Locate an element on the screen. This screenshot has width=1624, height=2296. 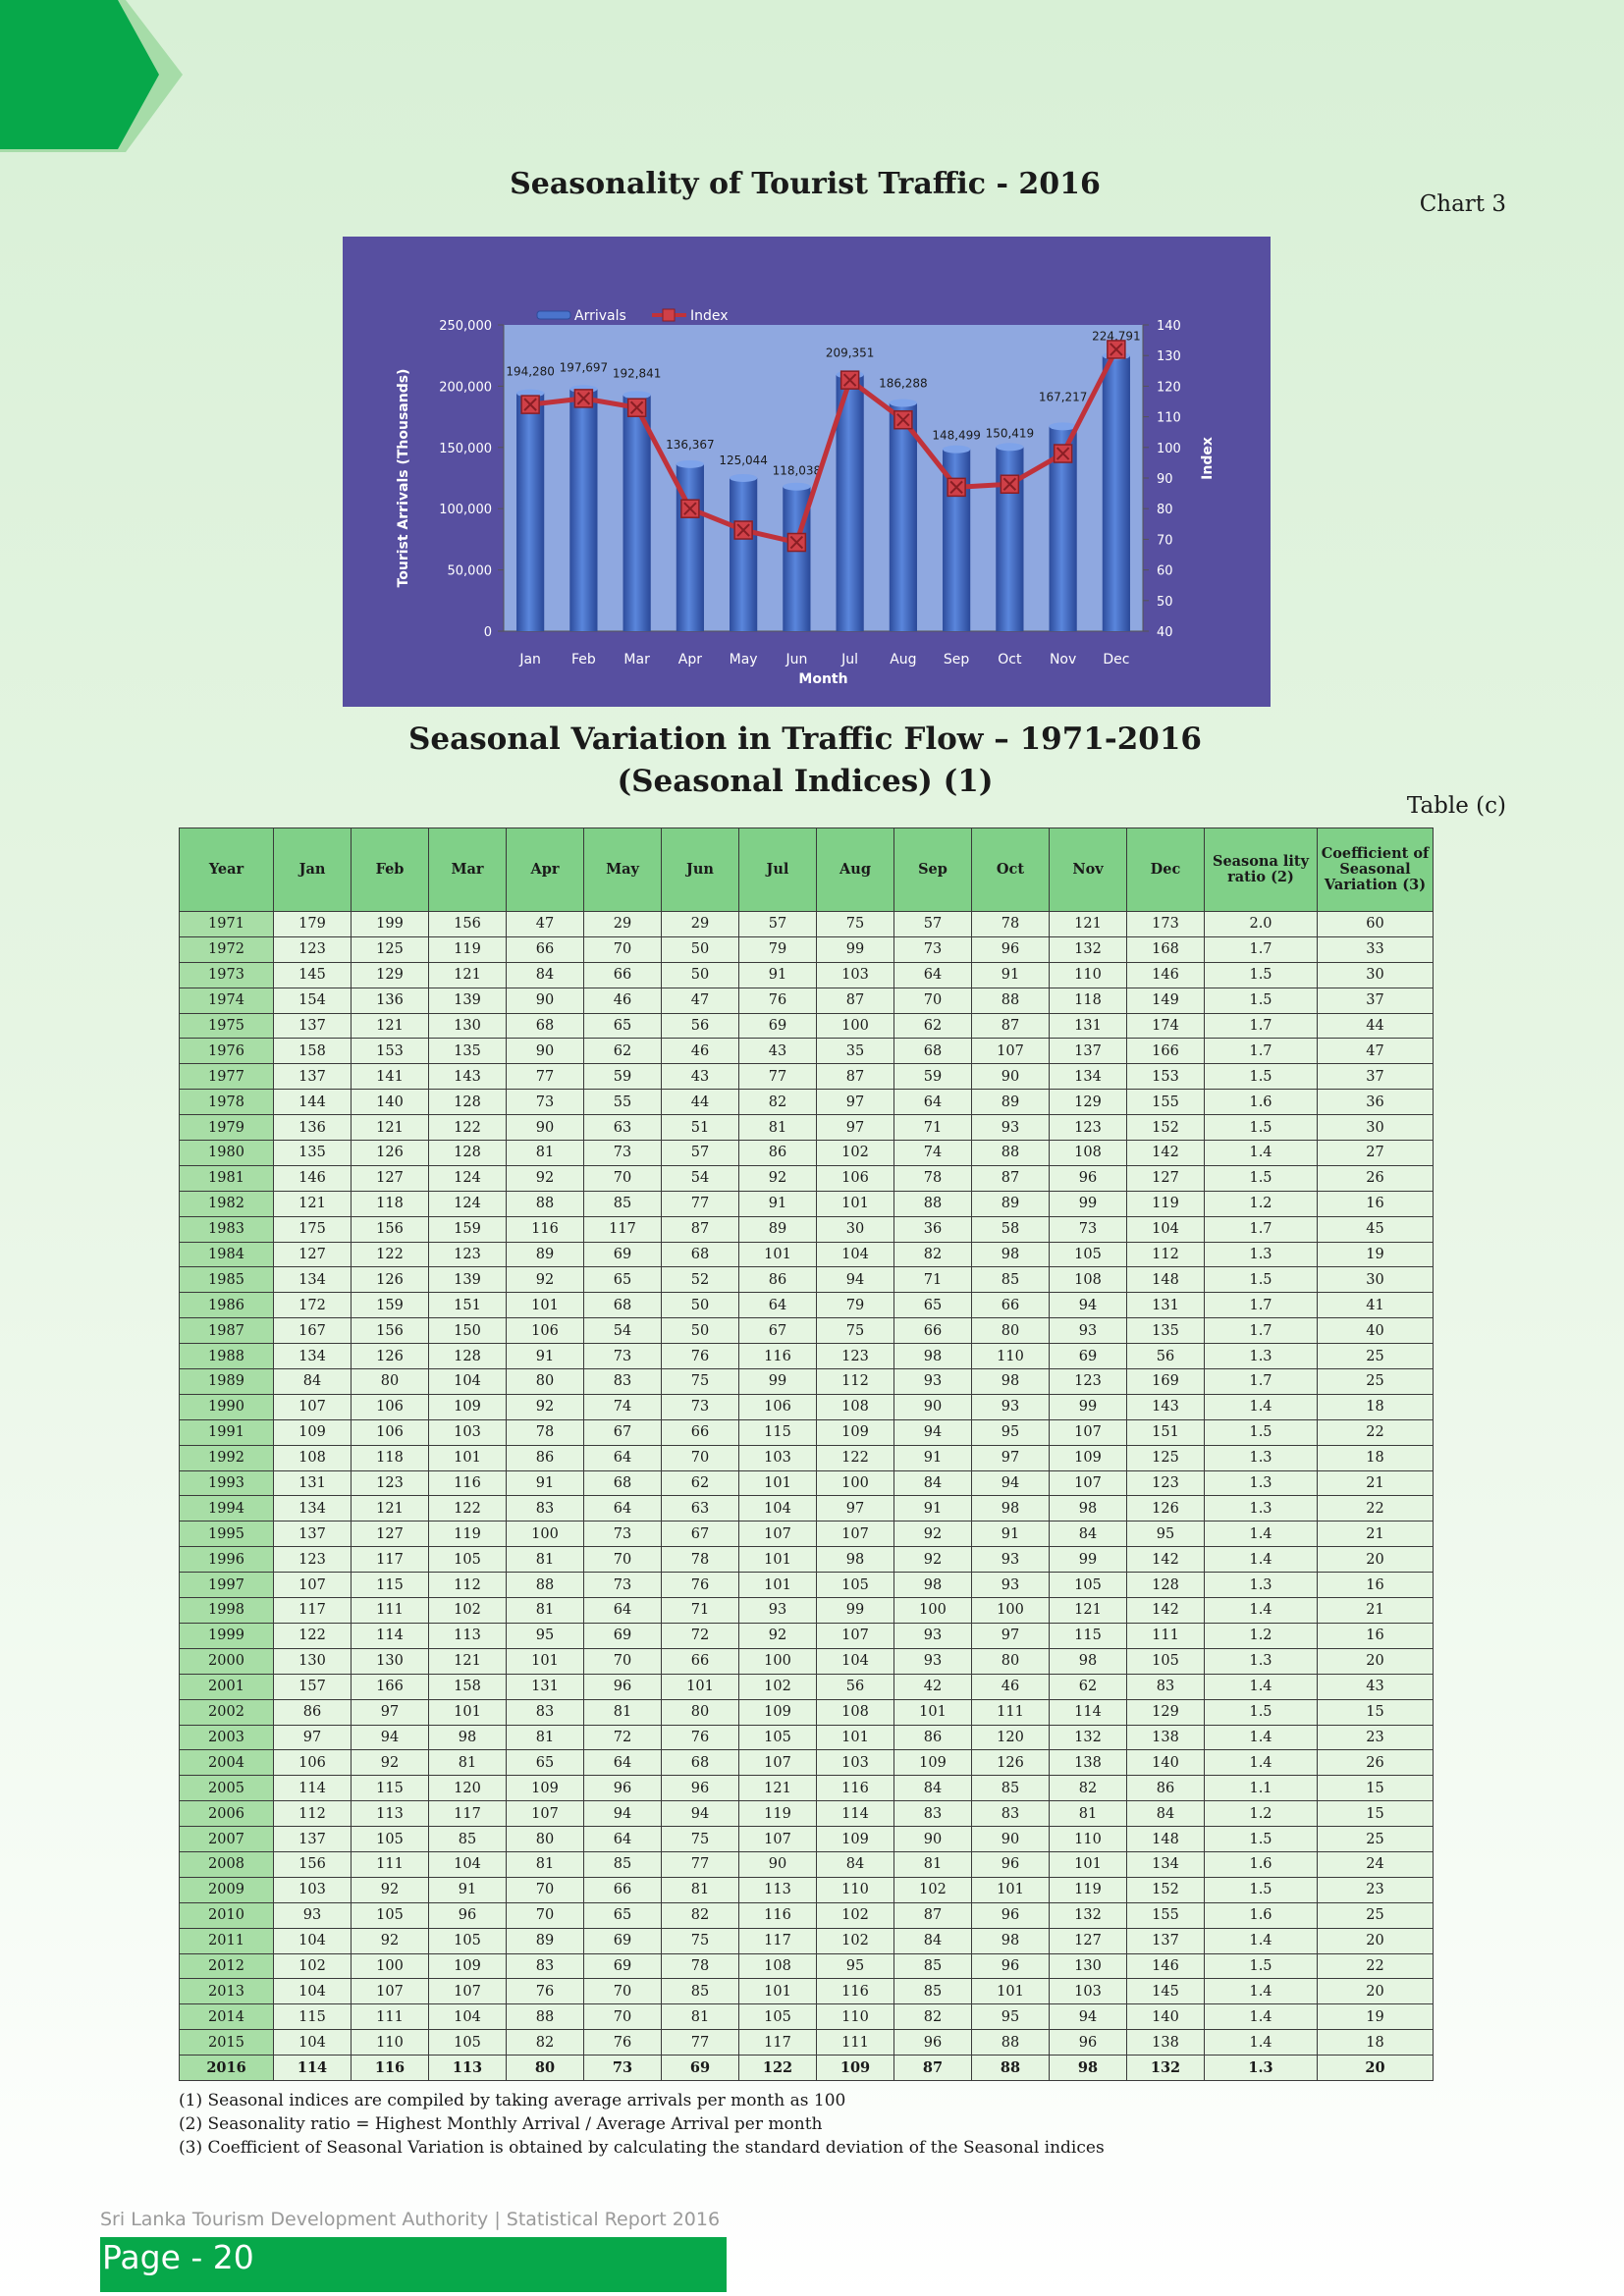
table-cell: 123 is located at coordinates (1088, 1381).